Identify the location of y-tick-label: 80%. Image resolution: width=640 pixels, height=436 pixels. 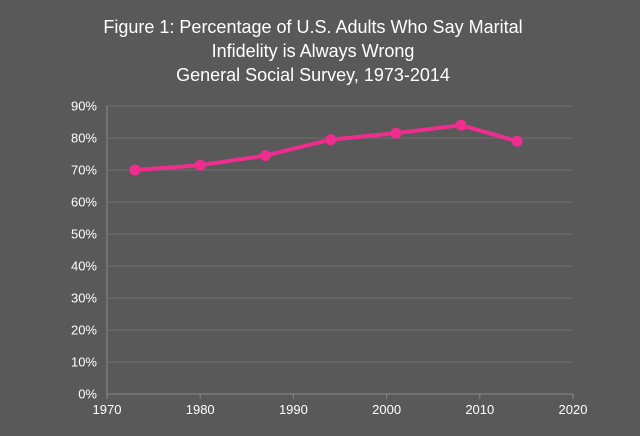
(84, 138).